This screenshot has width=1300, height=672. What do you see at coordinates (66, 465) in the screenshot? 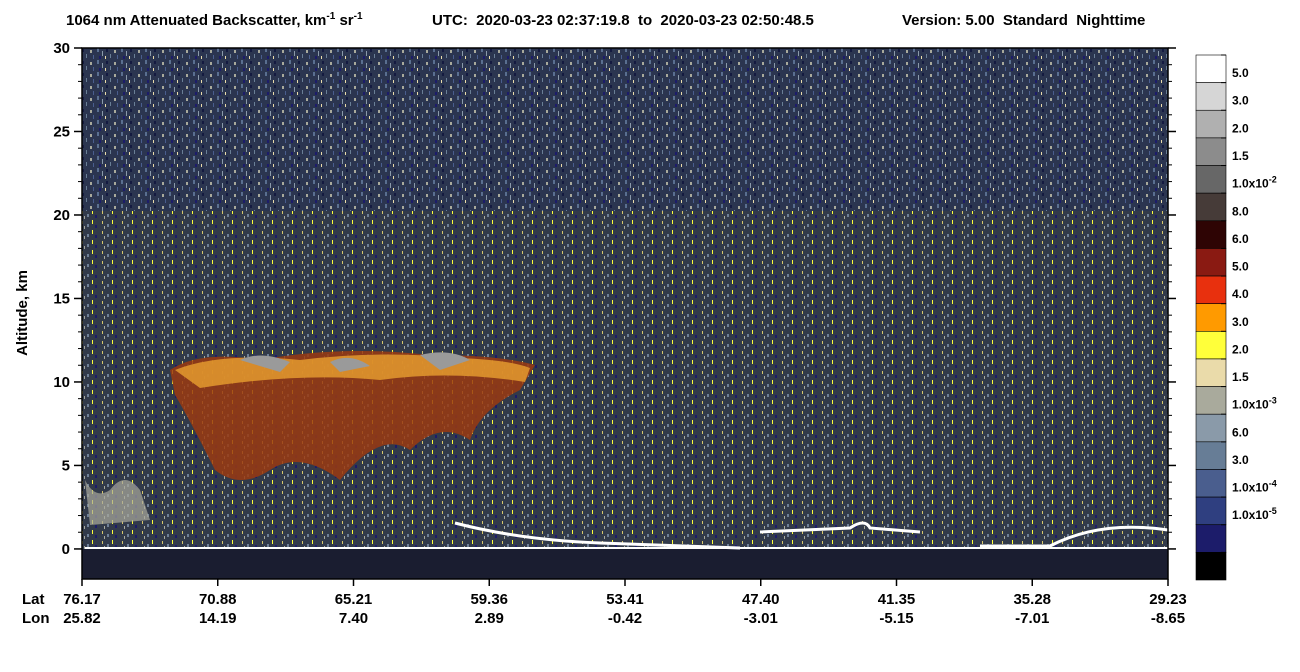
I see `y-tick-label: 5` at bounding box center [66, 465].